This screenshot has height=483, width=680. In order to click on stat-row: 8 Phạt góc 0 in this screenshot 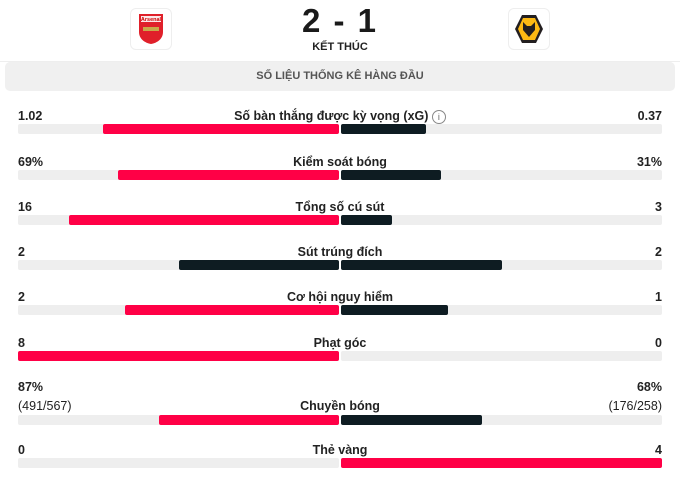, I will do `click(340, 356)`.